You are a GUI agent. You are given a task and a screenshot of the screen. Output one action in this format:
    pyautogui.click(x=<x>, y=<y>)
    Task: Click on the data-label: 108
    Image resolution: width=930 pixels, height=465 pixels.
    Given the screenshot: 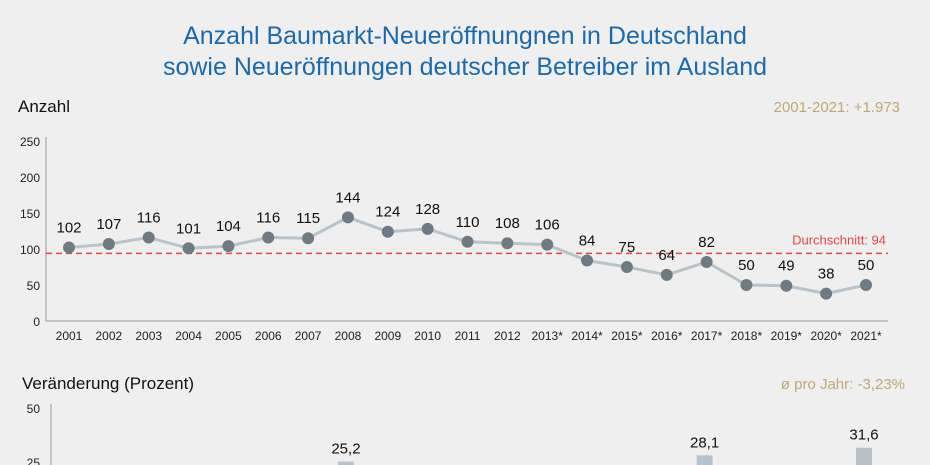 What is the action you would take?
    pyautogui.click(x=507, y=223)
    